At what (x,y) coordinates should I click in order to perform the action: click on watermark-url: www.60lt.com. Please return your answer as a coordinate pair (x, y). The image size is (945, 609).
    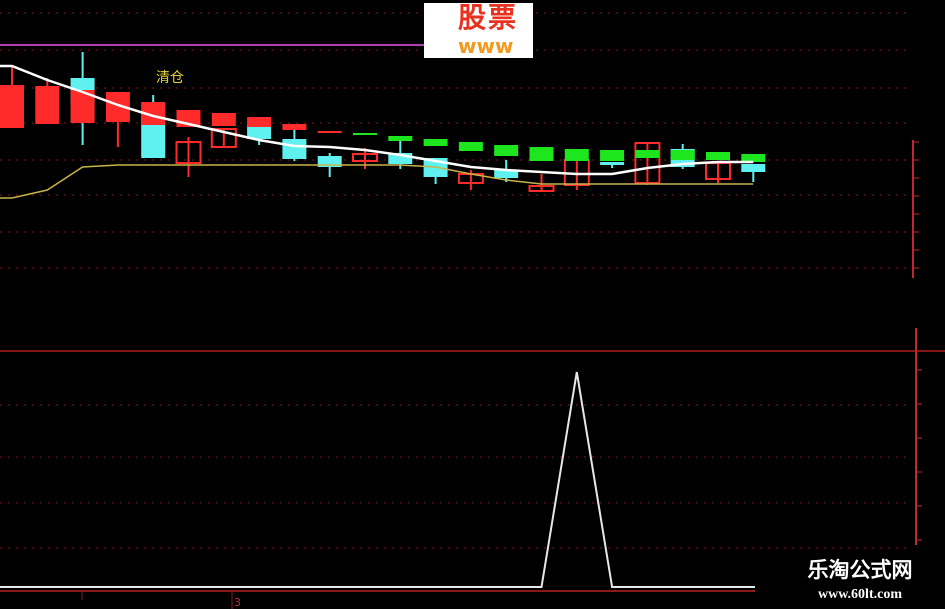
    Looking at the image, I should click on (860, 594).